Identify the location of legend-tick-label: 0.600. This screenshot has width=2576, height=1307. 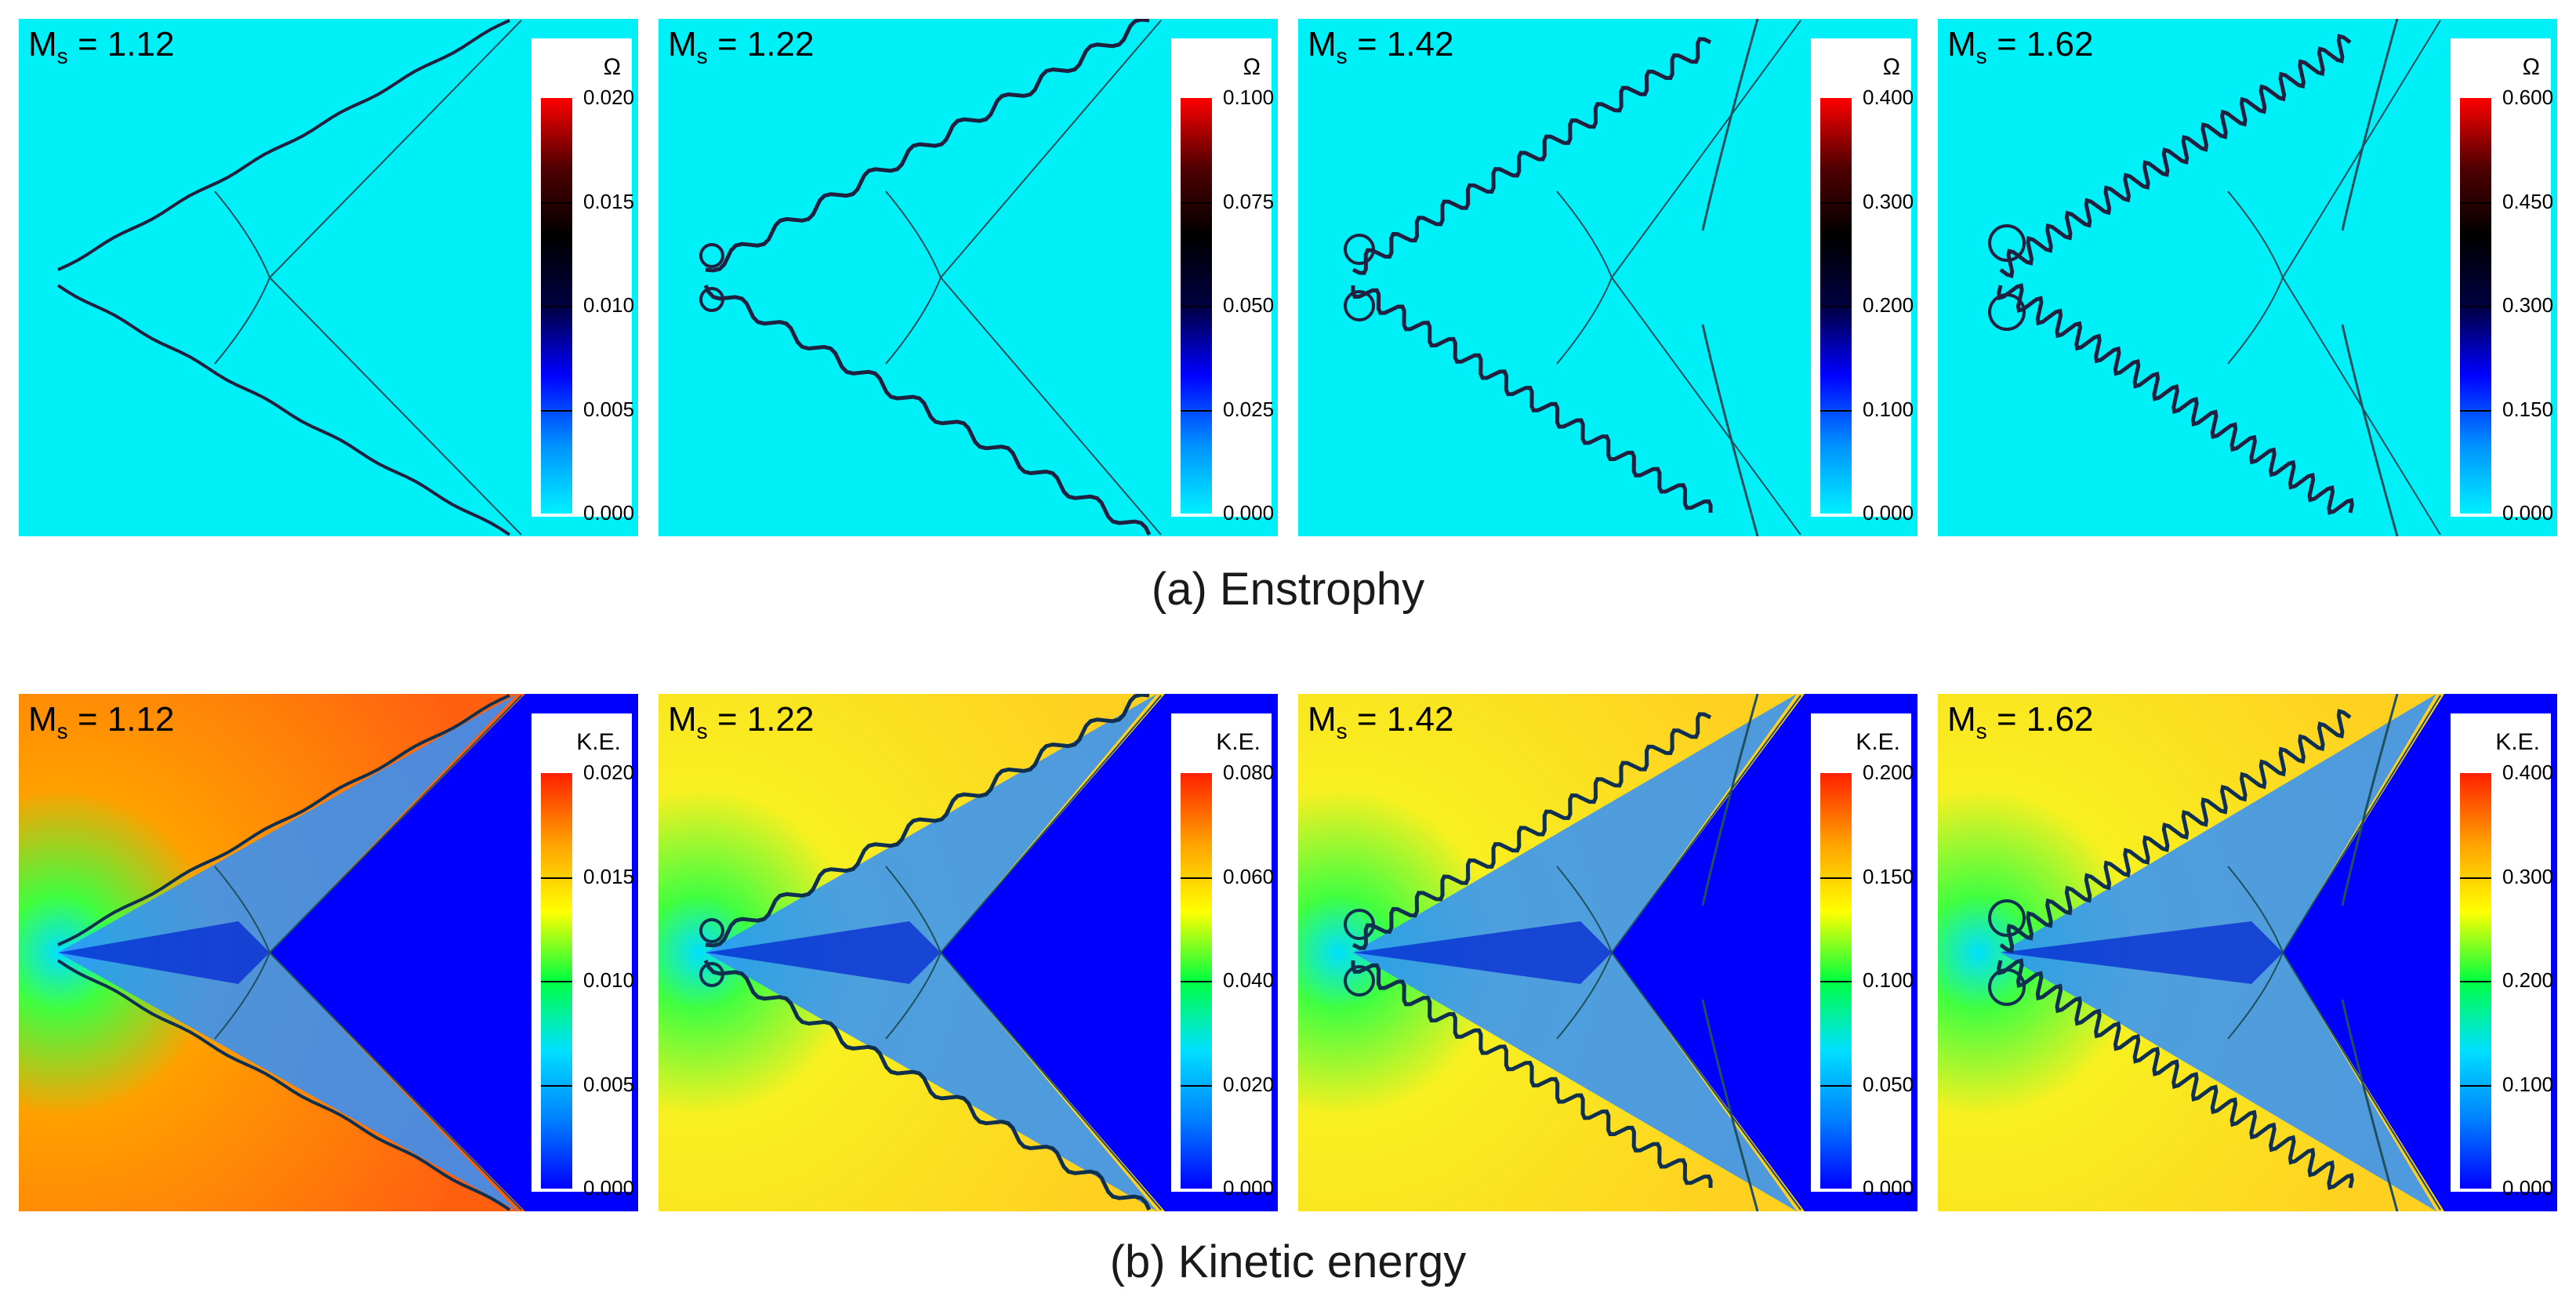
(2528, 97).